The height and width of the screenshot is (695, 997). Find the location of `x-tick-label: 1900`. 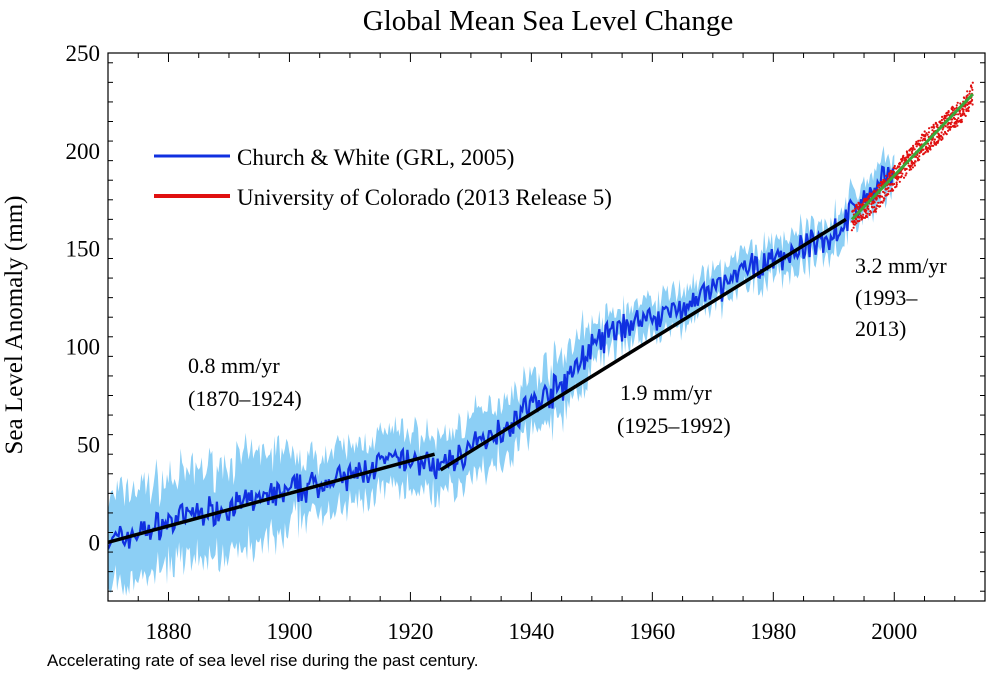

x-tick-label: 1900 is located at coordinates (289, 631).